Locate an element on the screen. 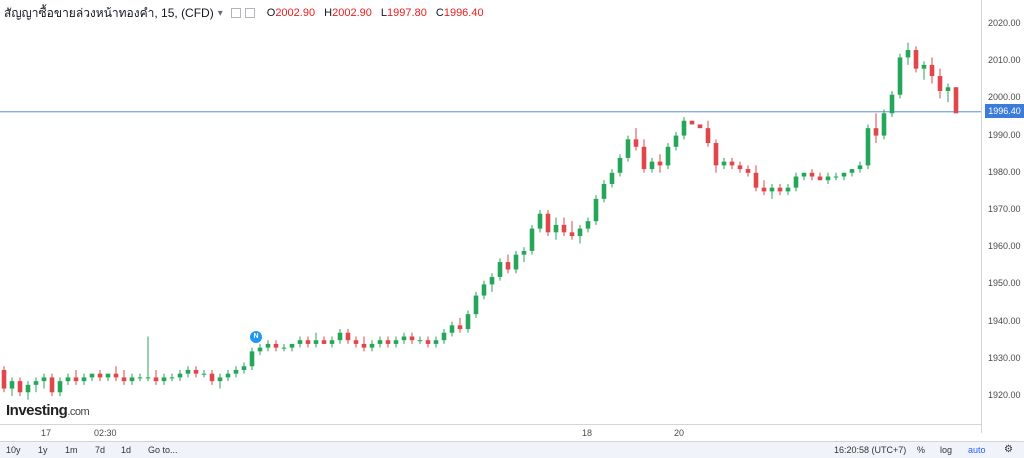 The image size is (1024, 458). visibility-icon is located at coordinates (249, 13).